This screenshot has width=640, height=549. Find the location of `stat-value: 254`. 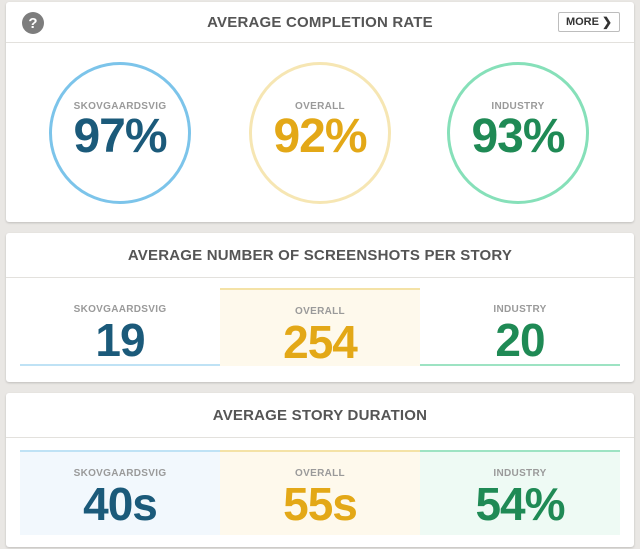

stat-value: 254 is located at coordinates (320, 342).